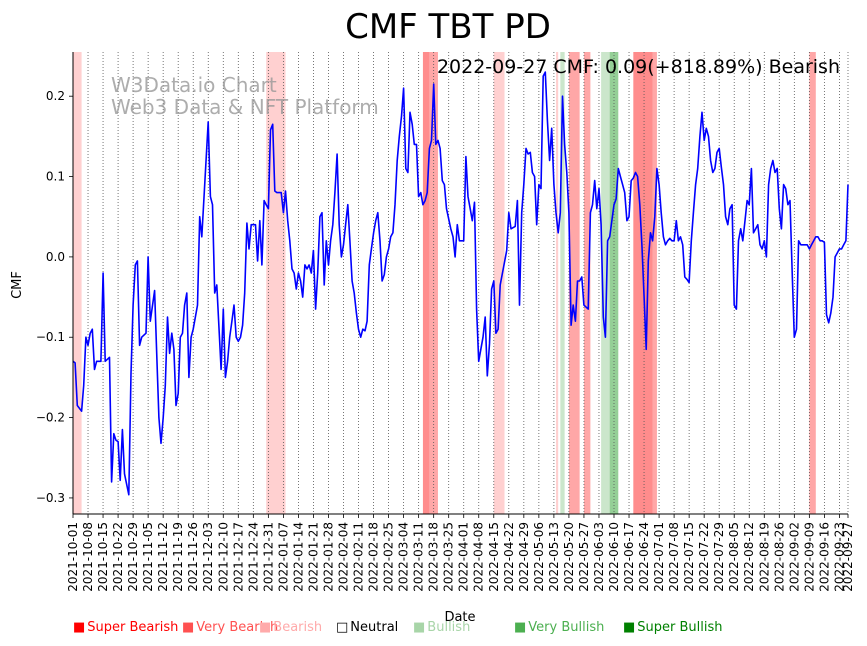  I want to click on latest-annotation: 2022-09-27 CMF: 0.09(+818.89%) Bearish, so click(638, 67).